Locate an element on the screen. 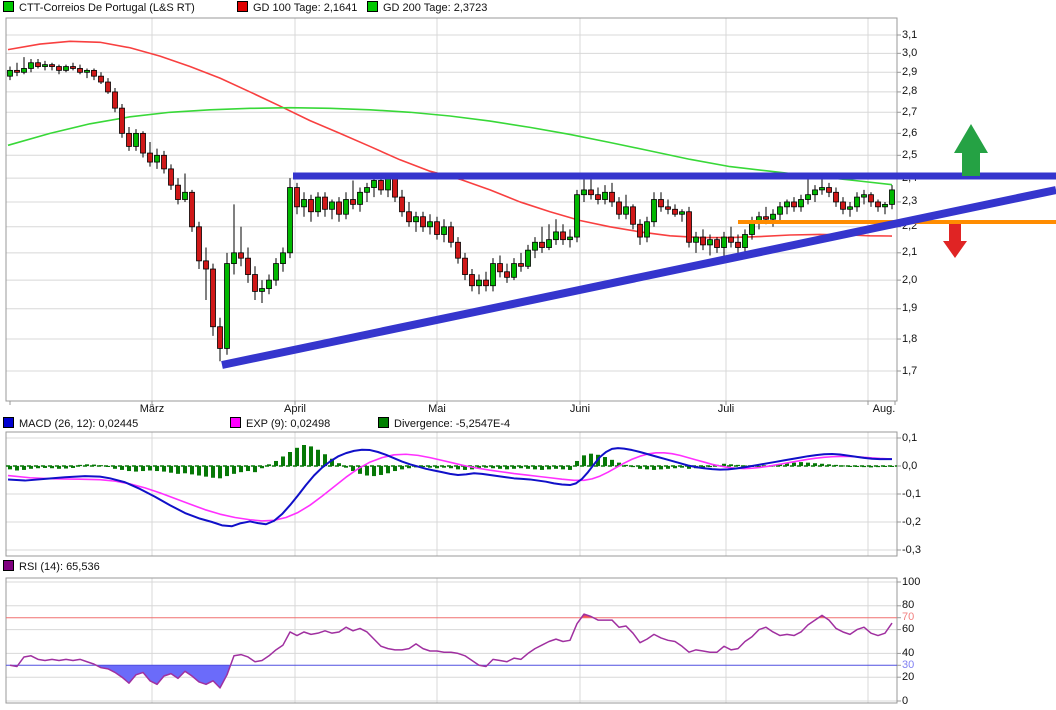 The width and height of the screenshot is (1056, 710). rsi-axis-label: 30 is located at coordinates (908, 664).